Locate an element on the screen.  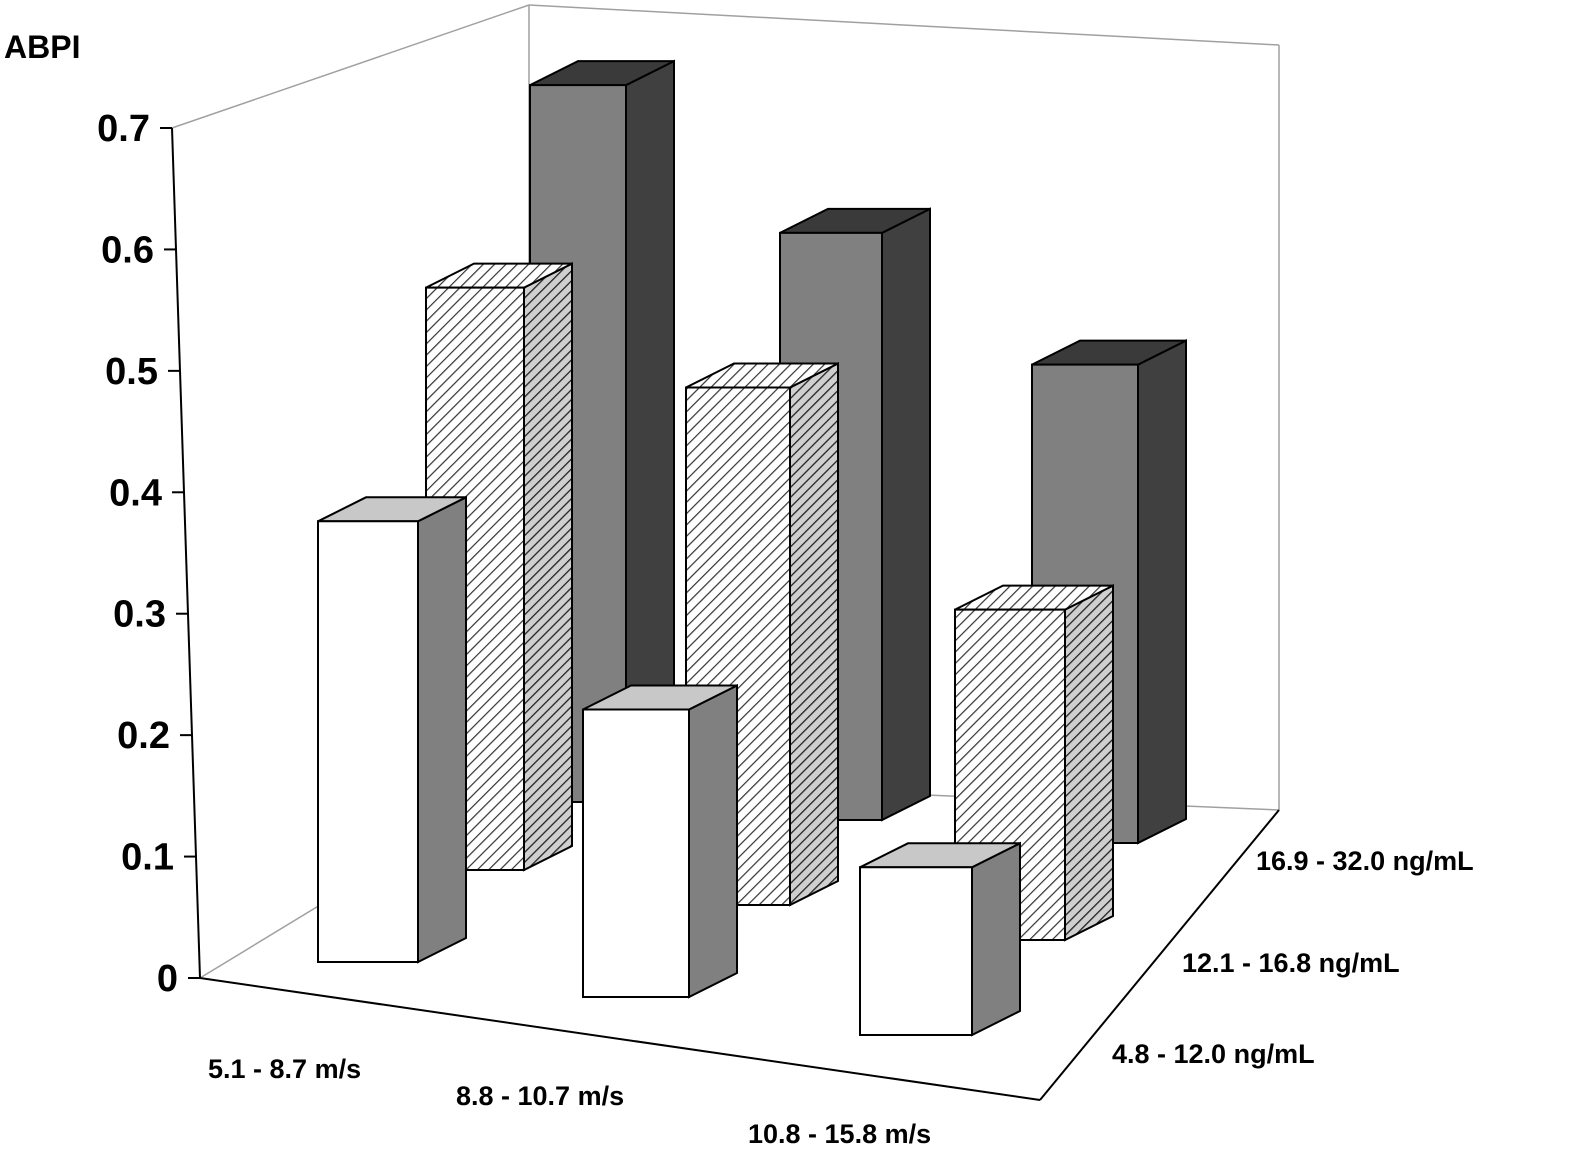
x-tick-label: 5.1 - 8.7 m/s is located at coordinates (284, 1069).